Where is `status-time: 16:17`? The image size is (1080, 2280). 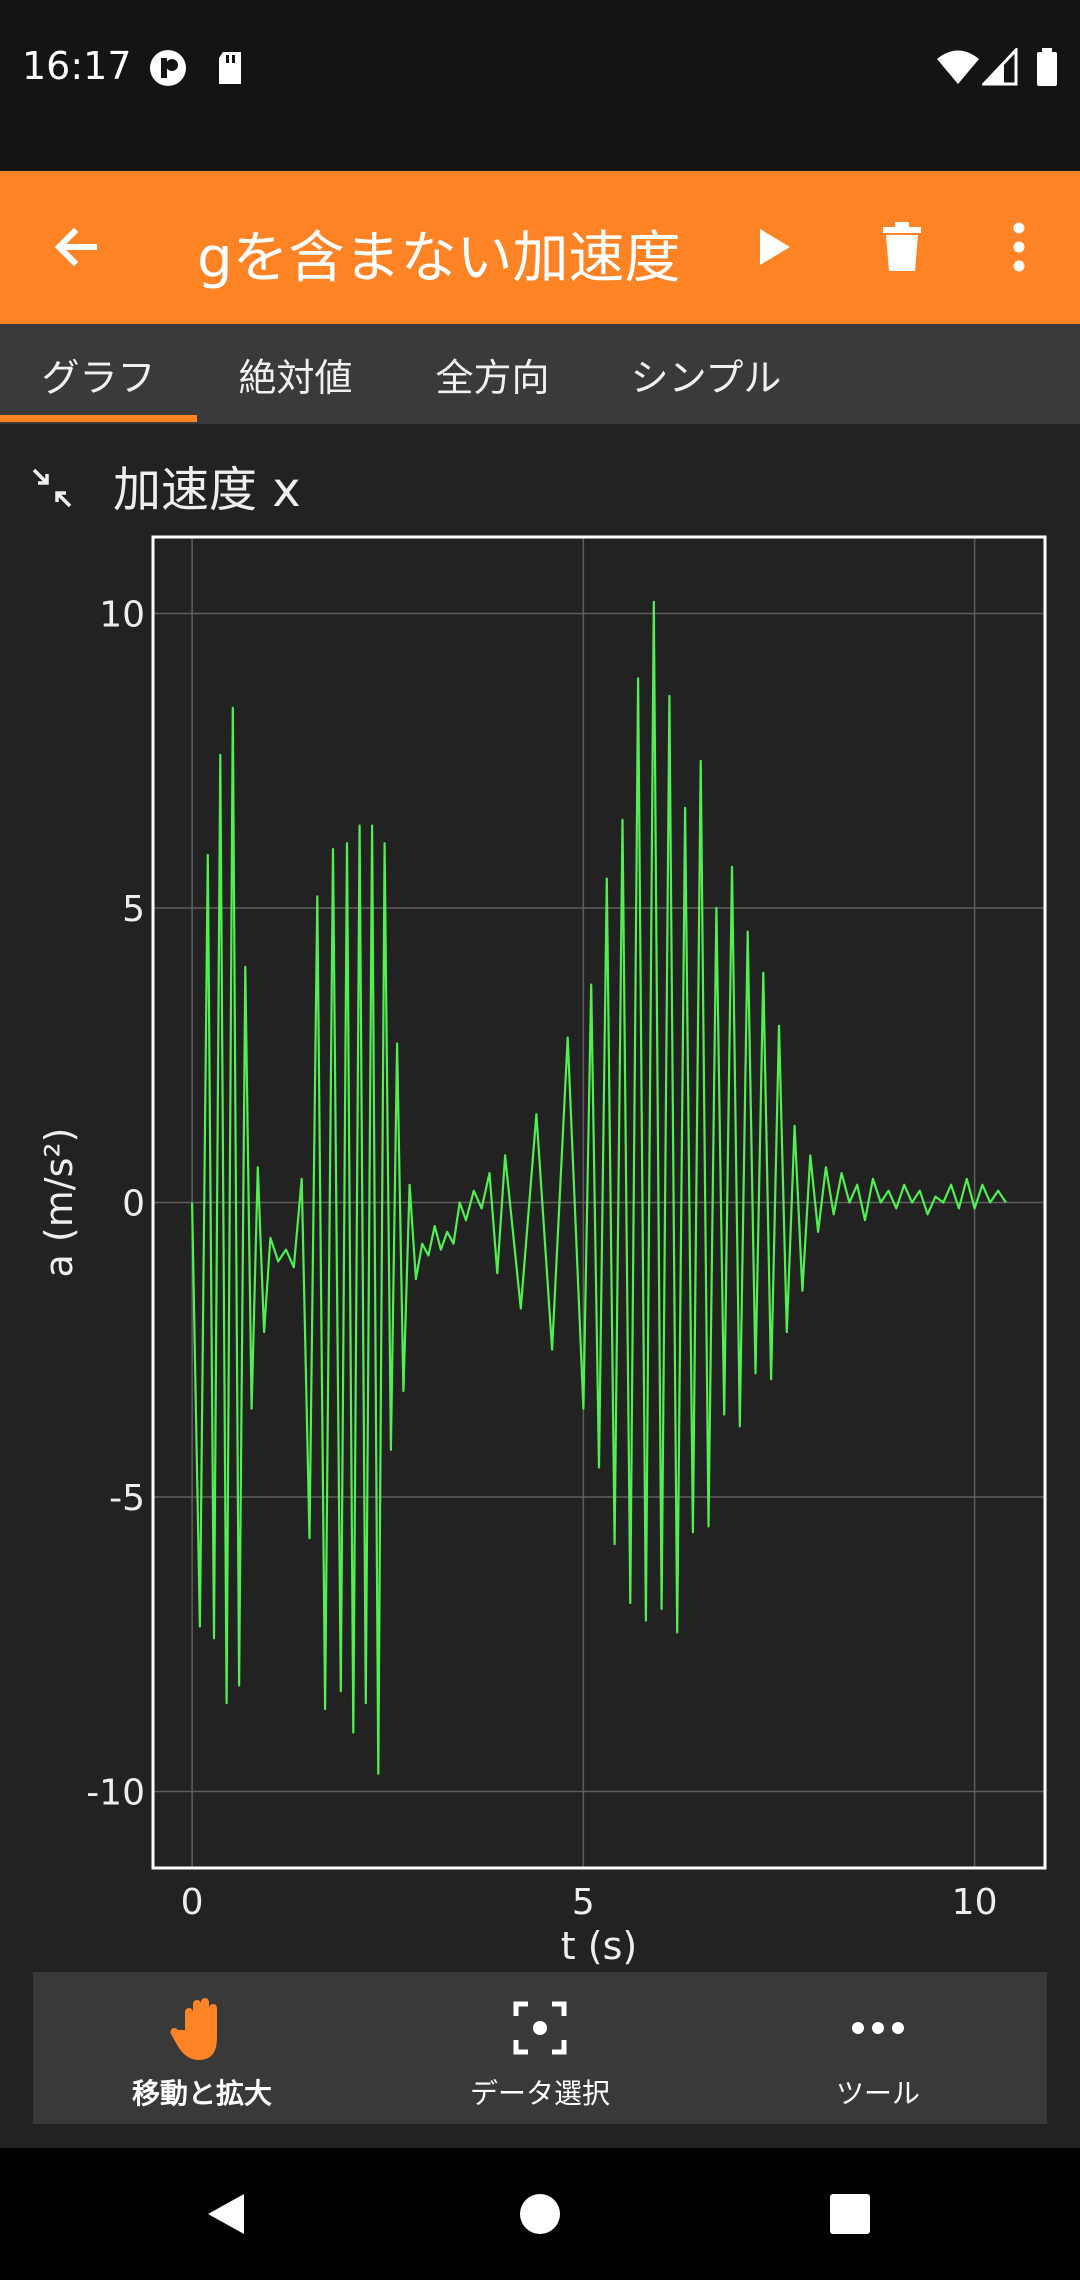 status-time: 16:17 is located at coordinates (77, 66).